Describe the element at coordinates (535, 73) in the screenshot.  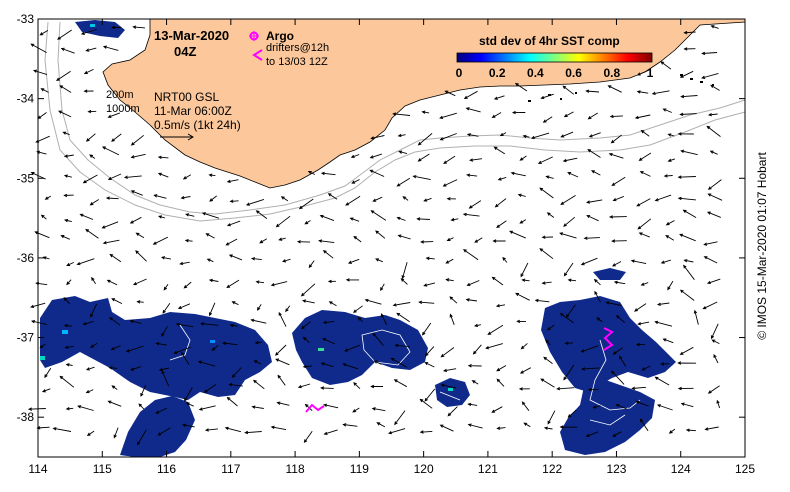
I see `colorbar-tick-label: 0.4` at that location.